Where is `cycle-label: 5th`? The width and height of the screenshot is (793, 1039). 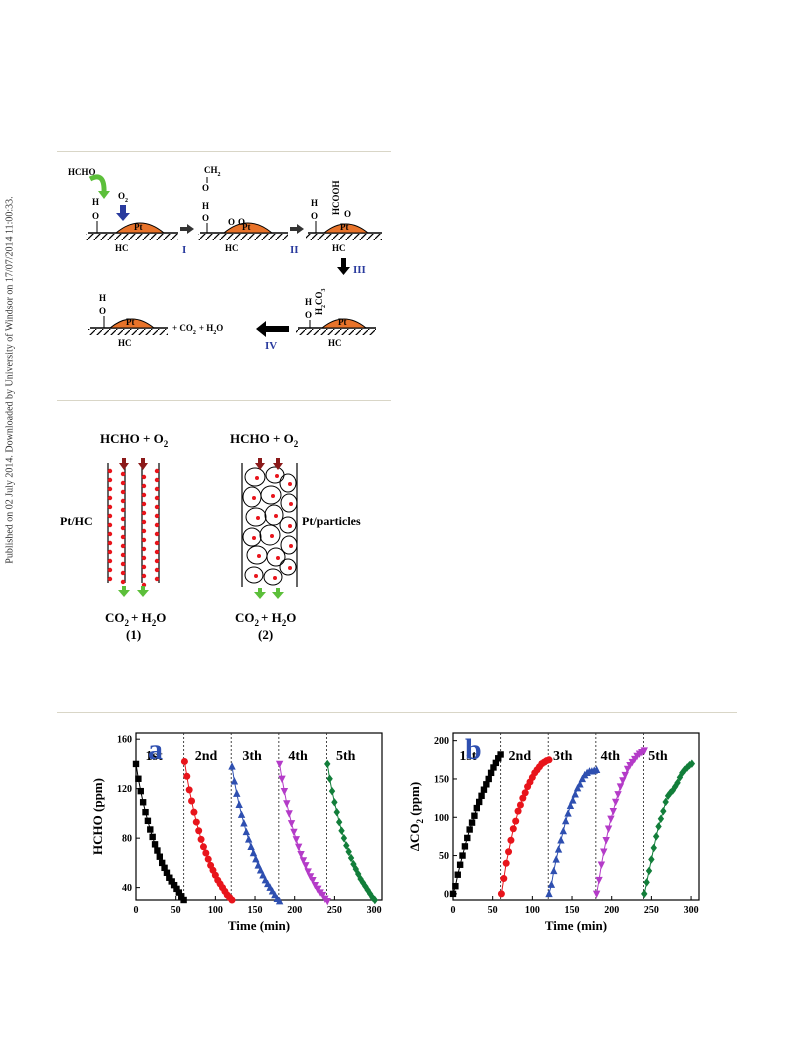 cycle-label: 5th is located at coordinates (658, 756).